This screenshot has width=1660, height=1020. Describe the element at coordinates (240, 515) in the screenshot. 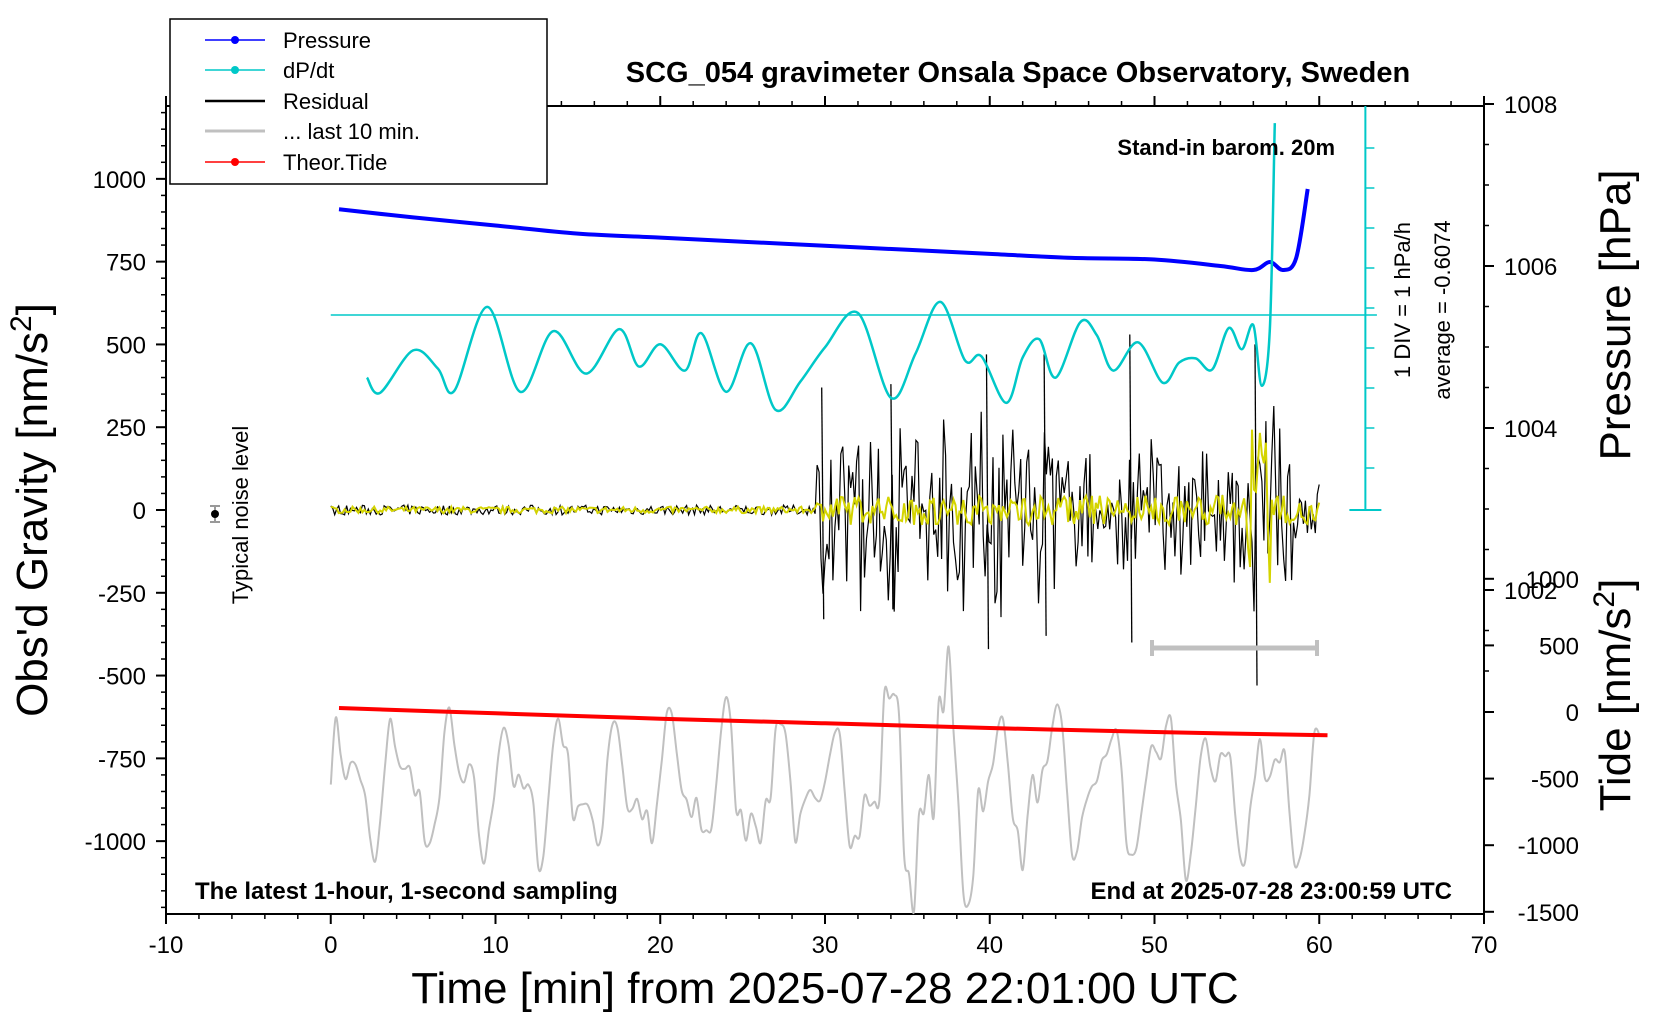

I see `noise-level-label: Typical noise level` at that location.